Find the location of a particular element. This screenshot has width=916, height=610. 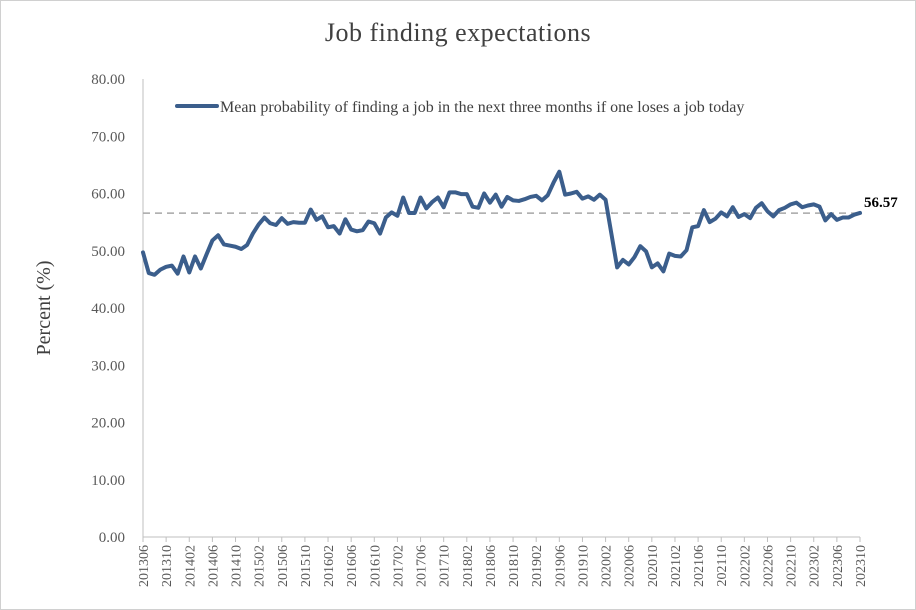

series-line is located at coordinates (501, 223).